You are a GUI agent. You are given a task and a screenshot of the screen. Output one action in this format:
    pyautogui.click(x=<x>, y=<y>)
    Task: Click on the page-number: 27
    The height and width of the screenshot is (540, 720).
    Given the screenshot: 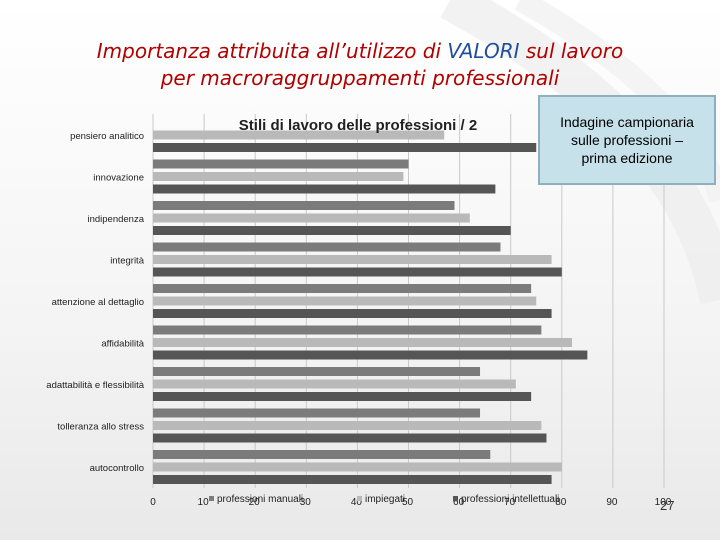 What is the action you would take?
    pyautogui.click(x=667, y=505)
    